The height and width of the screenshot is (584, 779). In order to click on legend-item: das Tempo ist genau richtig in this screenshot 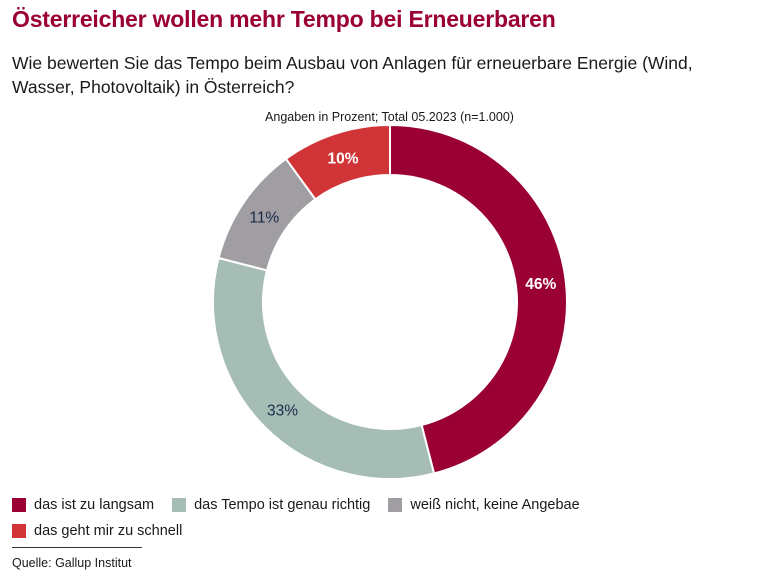, I will do `click(271, 505)`.